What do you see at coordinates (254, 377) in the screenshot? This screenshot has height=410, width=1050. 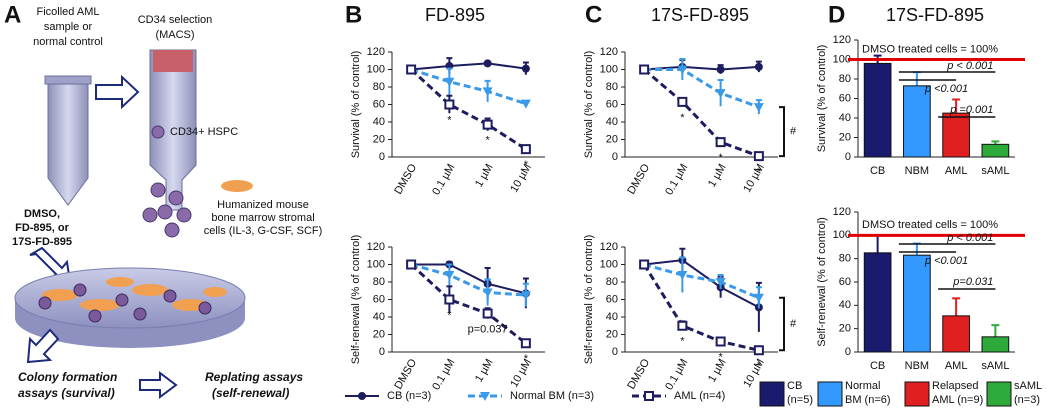 I see `line: Replating assays` at bounding box center [254, 377].